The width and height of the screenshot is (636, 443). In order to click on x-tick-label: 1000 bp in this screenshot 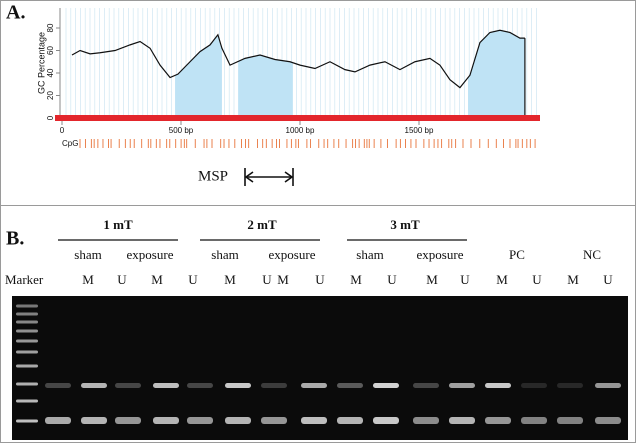, I will do `click(300, 130)`.